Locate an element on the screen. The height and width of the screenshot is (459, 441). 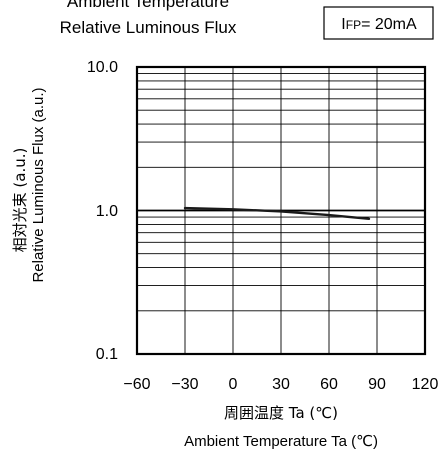
svg-text: IFP= 20mA is located at coordinates (379, 24).